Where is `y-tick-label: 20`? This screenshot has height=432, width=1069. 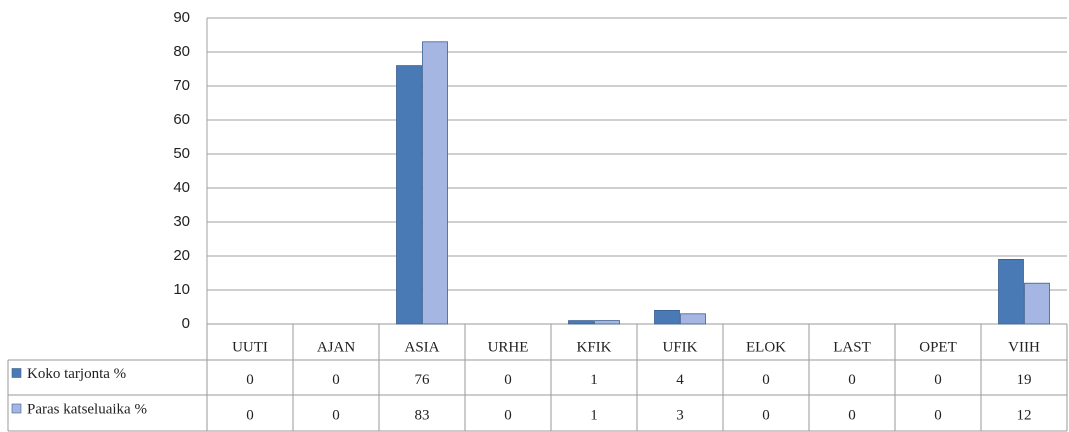
y-tick-label: 20 is located at coordinates (181, 255).